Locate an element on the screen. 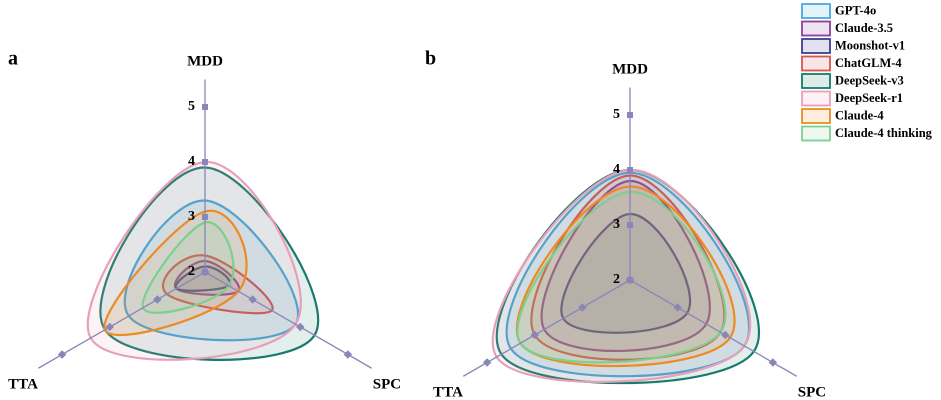 This screenshot has width=941, height=400. series-group is located at coordinates (203, 260).